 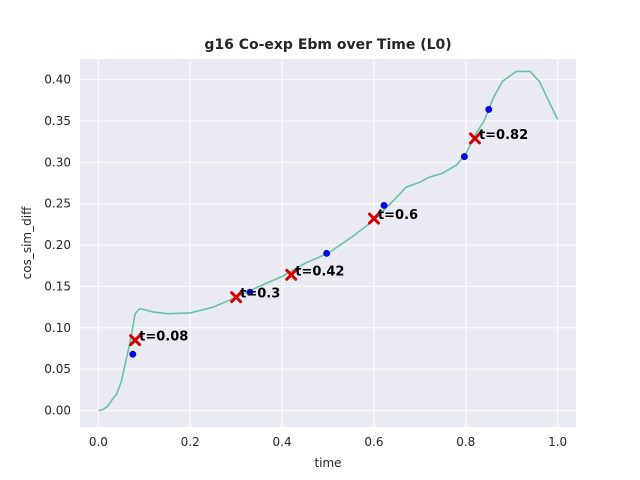 What do you see at coordinates (57, 121) in the screenshot?
I see `y-tick-label: 0.35` at bounding box center [57, 121].